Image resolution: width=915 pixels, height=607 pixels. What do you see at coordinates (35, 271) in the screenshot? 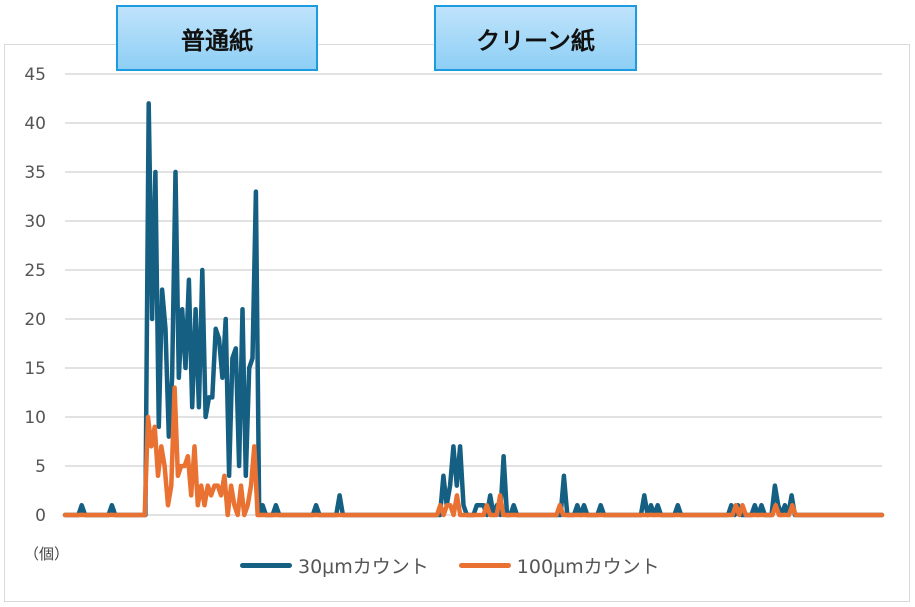
I see `y-tick-label: 25` at bounding box center [35, 271].